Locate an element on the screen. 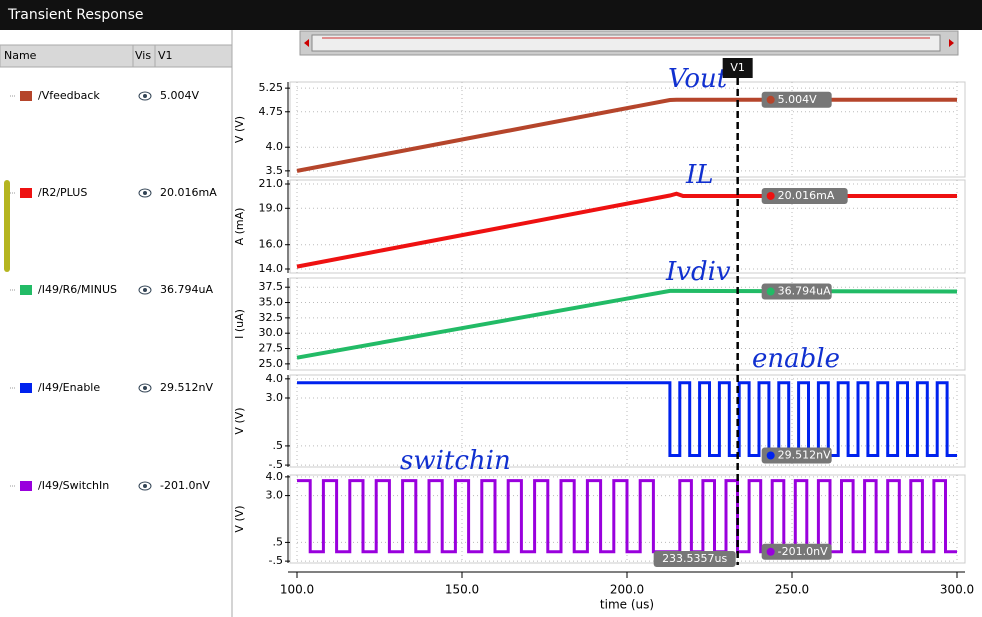  y-tick-label: 32.5 is located at coordinates (271, 317).